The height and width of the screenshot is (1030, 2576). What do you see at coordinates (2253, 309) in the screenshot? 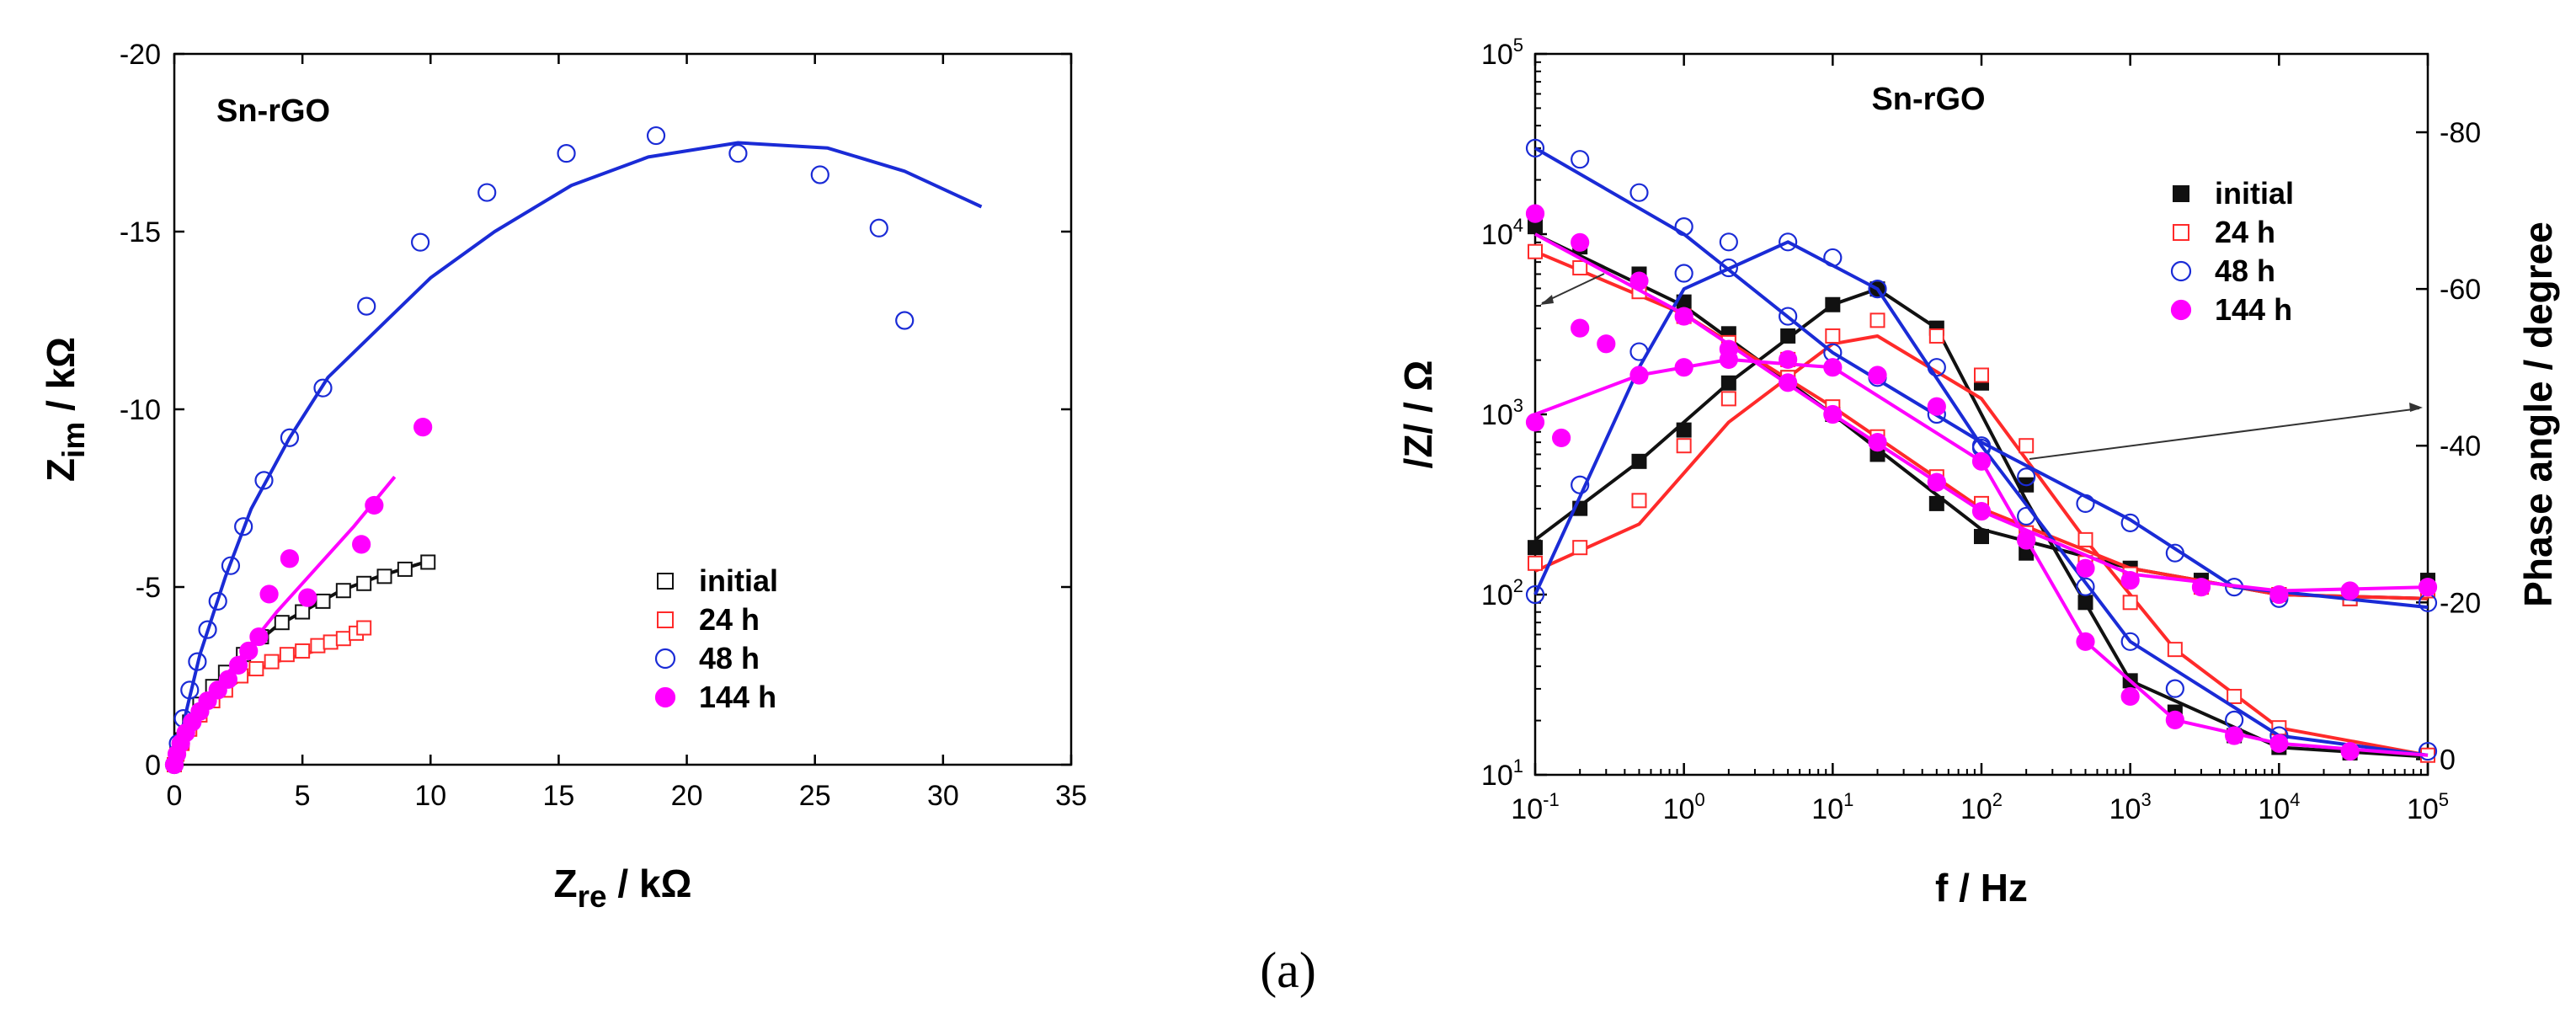
I see `bode-legend-label: 144 h` at bounding box center [2253, 309].